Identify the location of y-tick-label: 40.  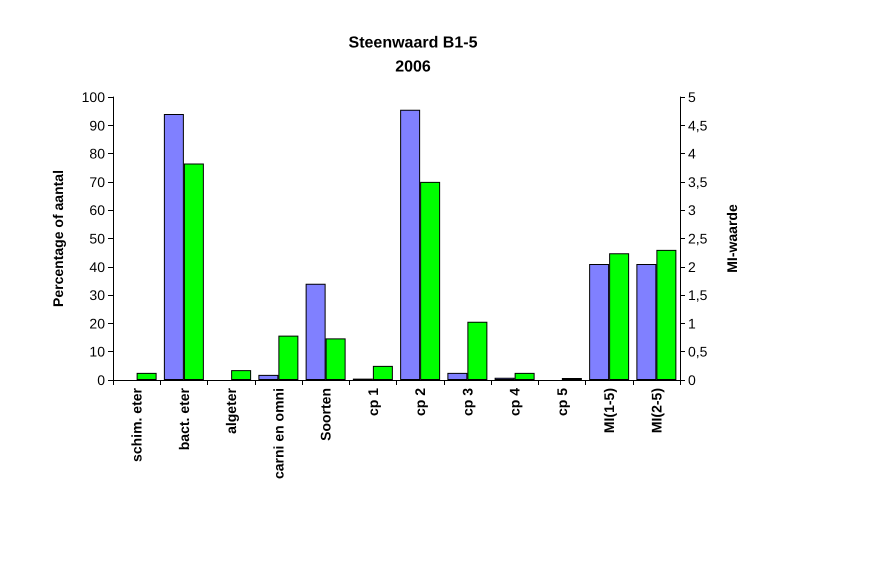
(97, 266).